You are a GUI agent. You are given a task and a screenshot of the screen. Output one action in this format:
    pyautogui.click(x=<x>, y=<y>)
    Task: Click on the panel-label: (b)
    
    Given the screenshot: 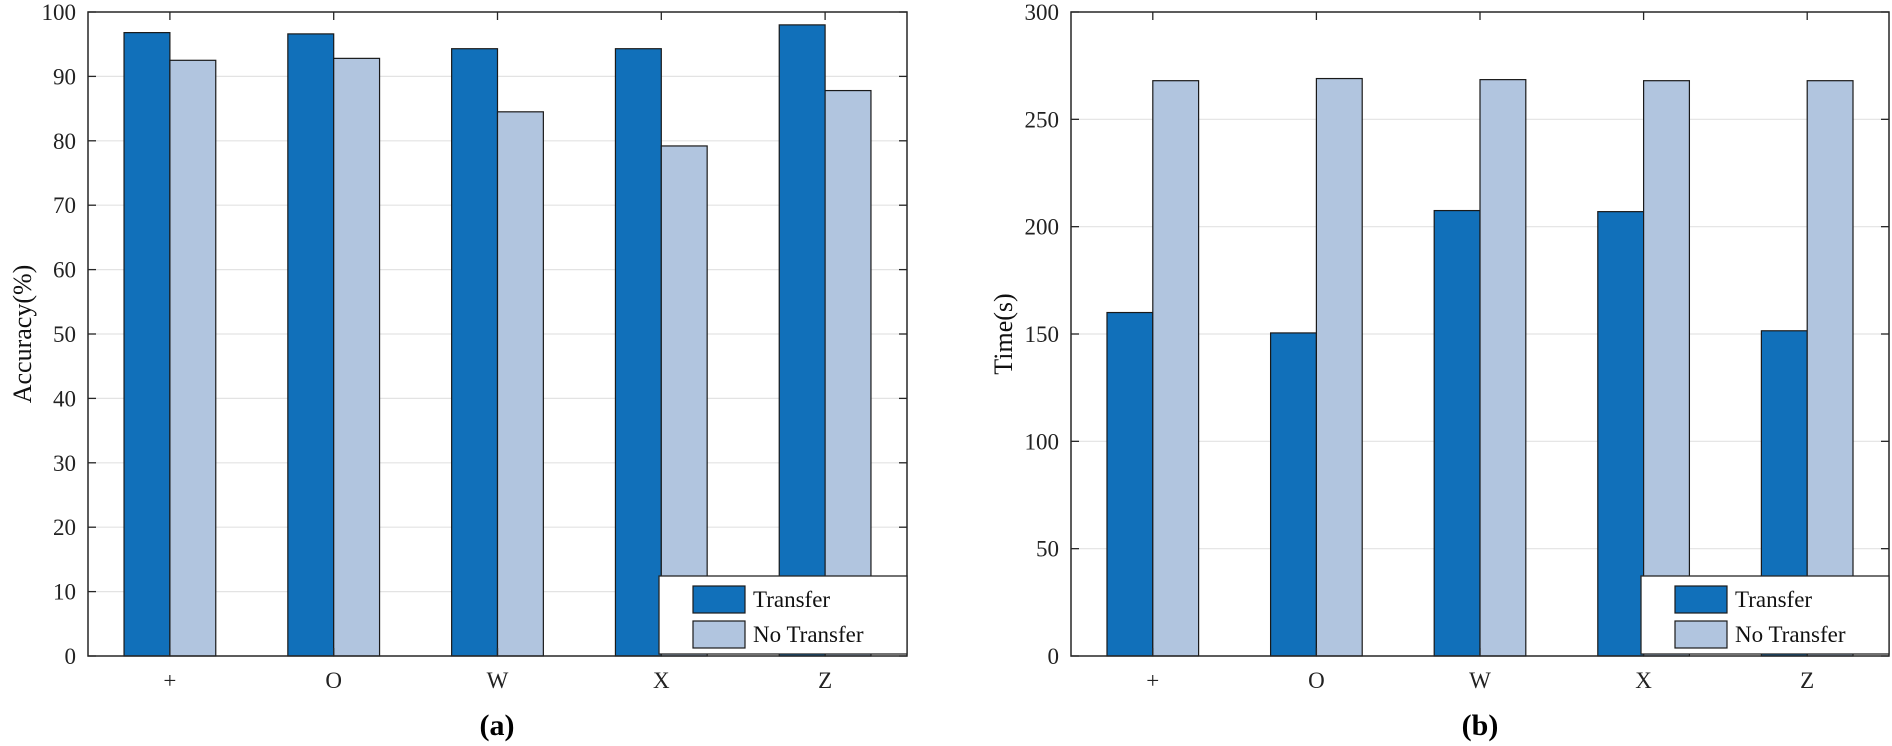 What is the action you would take?
    pyautogui.click(x=1480, y=725)
    